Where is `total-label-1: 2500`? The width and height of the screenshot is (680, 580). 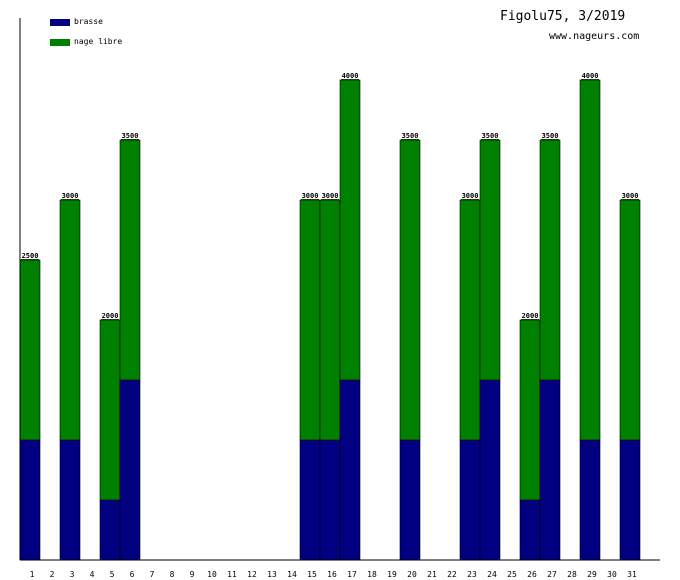
total-label-1: 2500 is located at coordinates (30, 256).